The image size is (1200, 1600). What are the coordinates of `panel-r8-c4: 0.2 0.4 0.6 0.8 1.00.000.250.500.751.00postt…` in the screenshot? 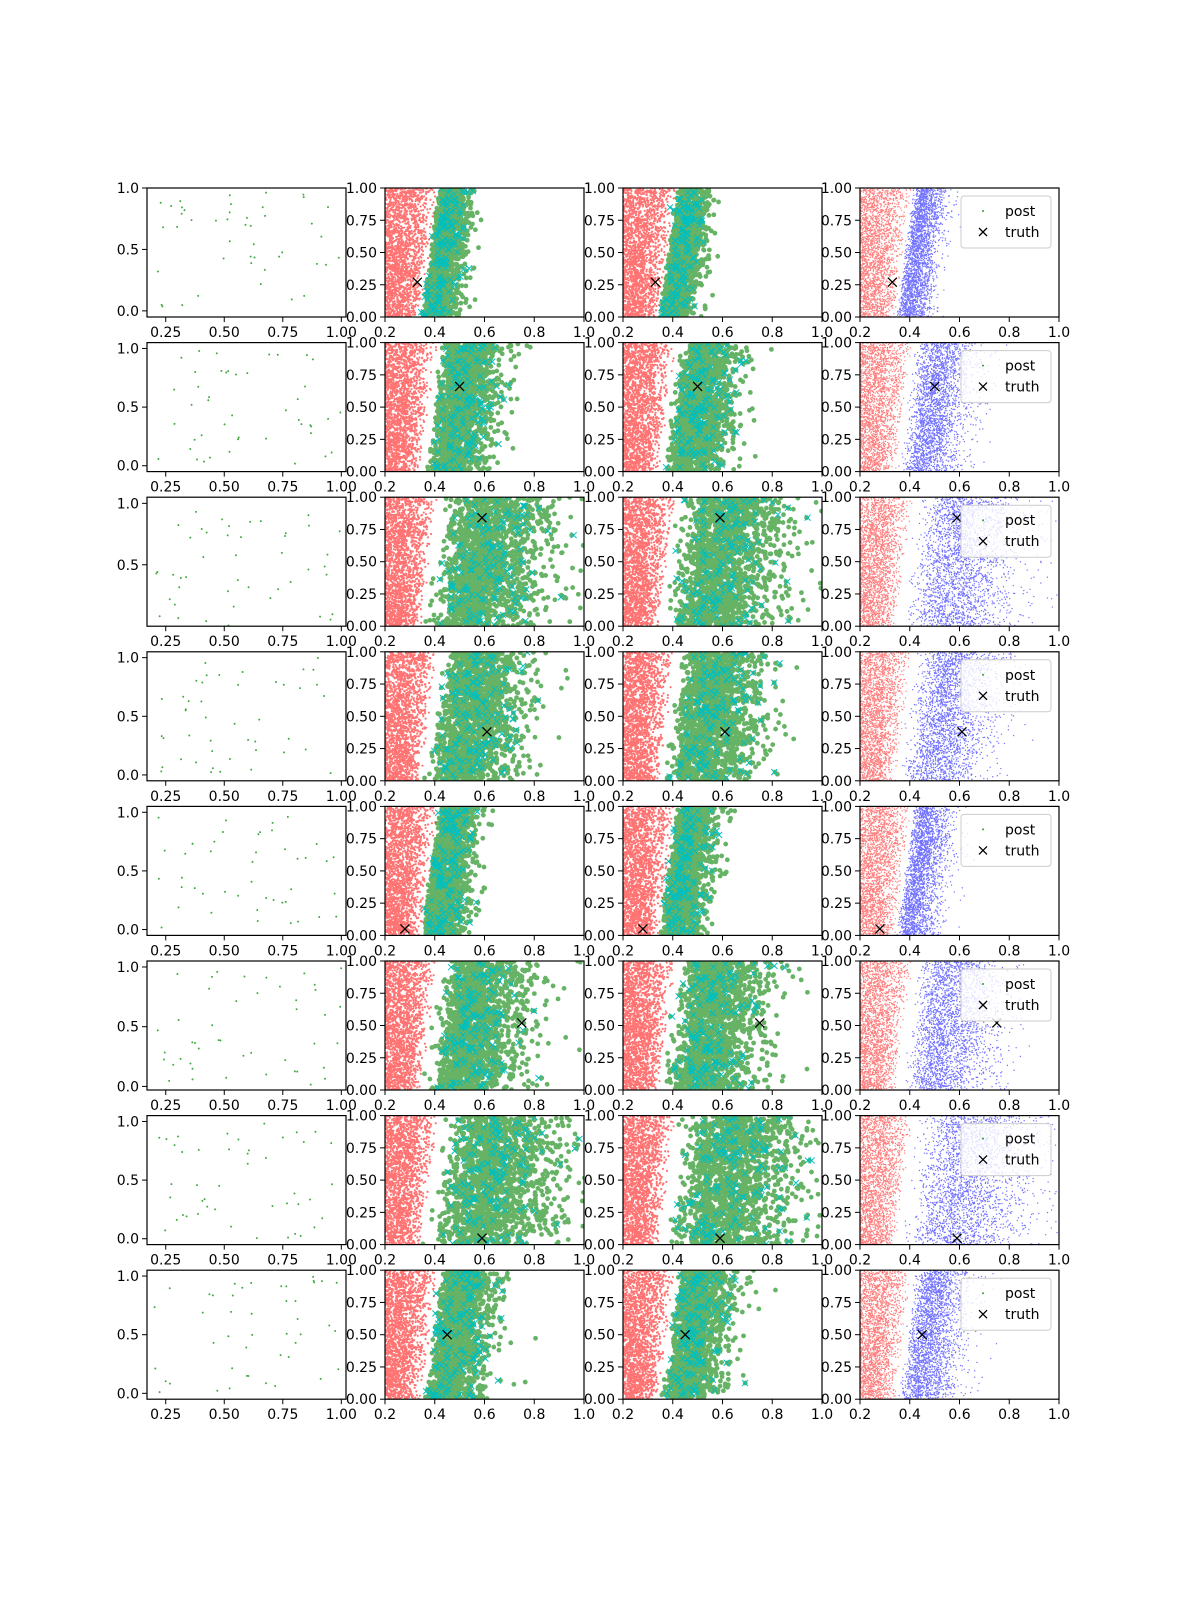 It's located at (945, 1343).